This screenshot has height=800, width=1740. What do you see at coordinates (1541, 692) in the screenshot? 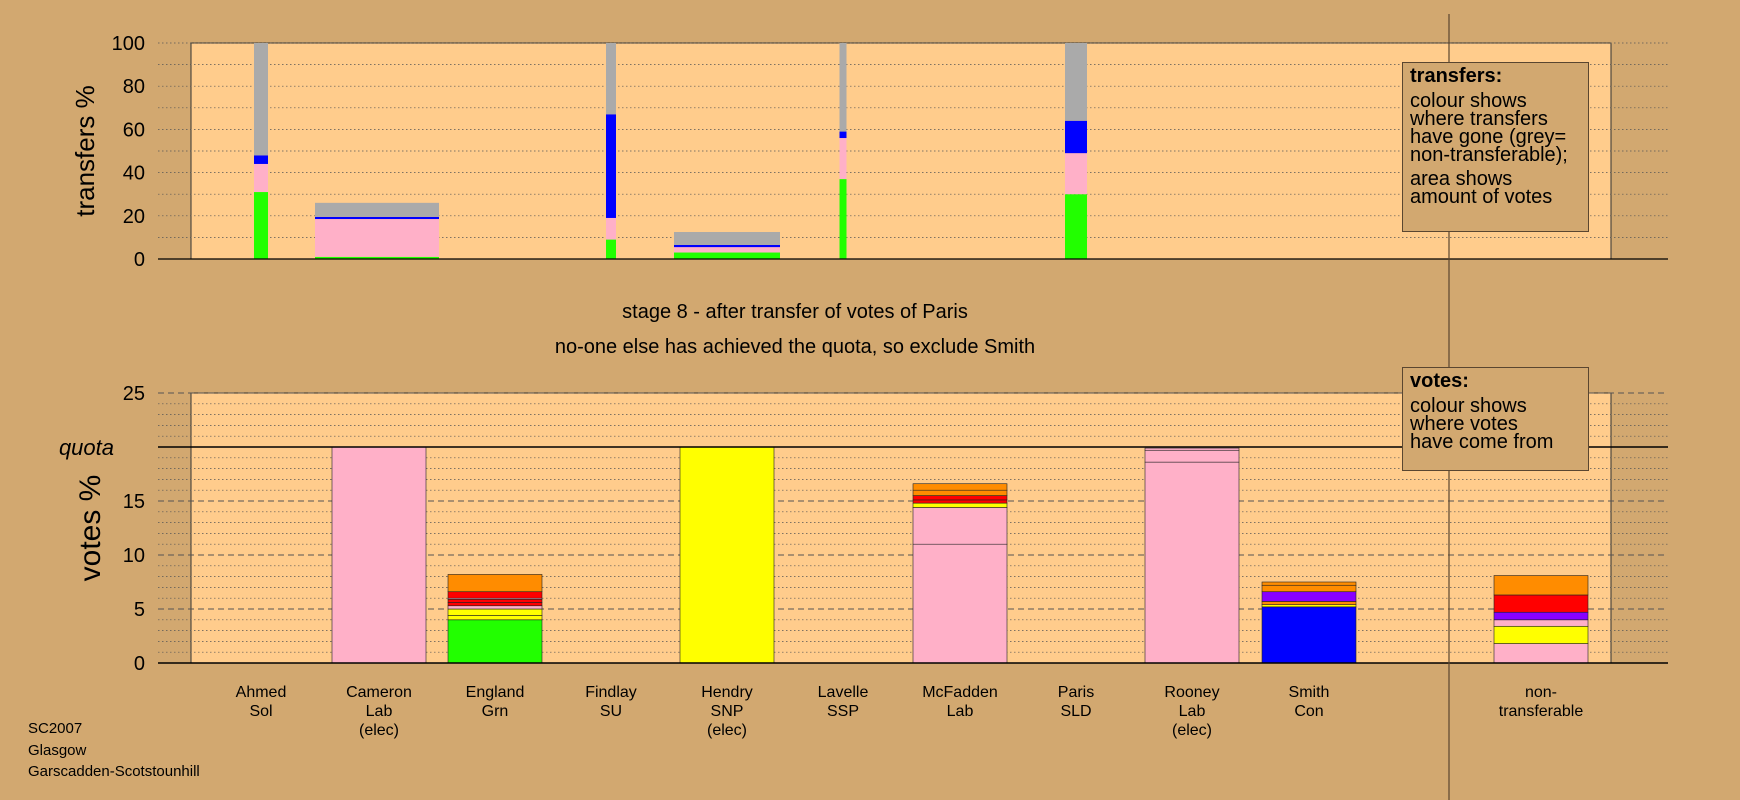
I see `candidate-label: non-` at bounding box center [1541, 692].